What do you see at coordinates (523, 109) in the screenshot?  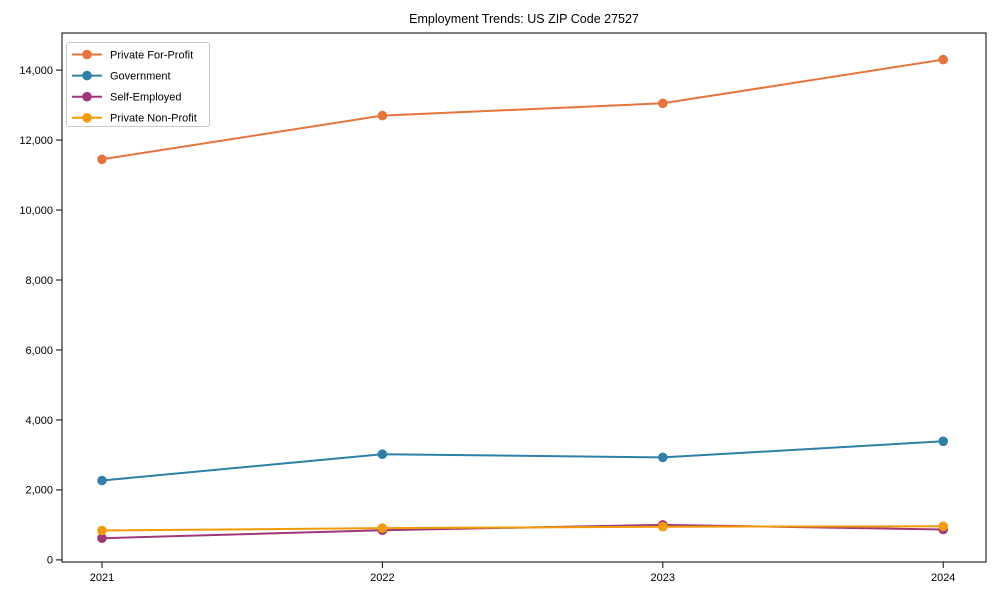 I see `series-line-private-for-profit` at bounding box center [523, 109].